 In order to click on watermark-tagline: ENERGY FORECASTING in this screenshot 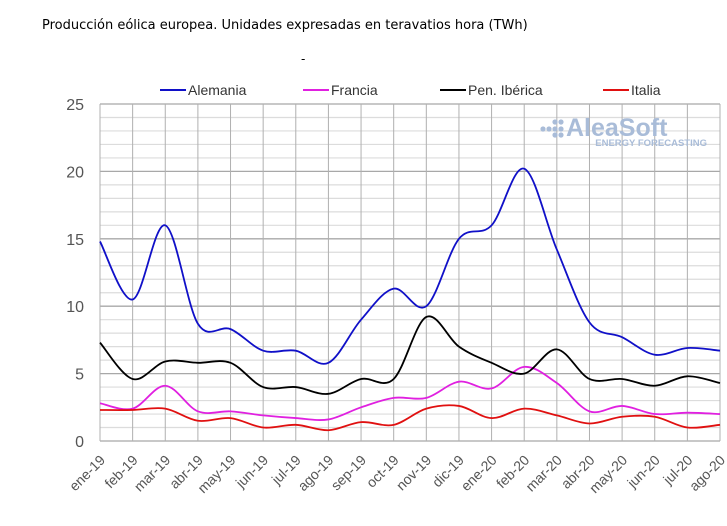, I will do `click(651, 143)`.